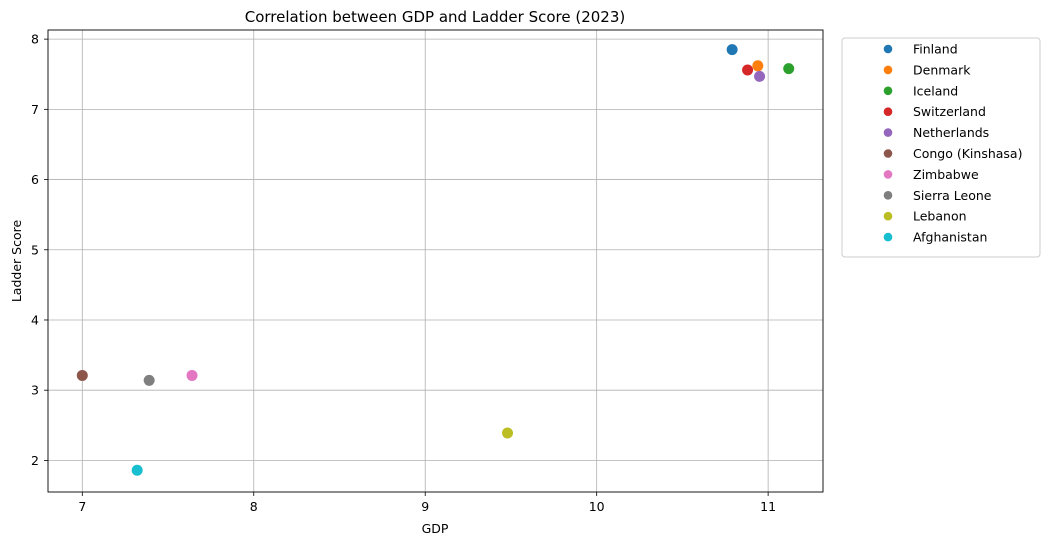 This screenshot has height=545, width=1050. I want to click on x-axis-label: GDP, so click(435, 528).